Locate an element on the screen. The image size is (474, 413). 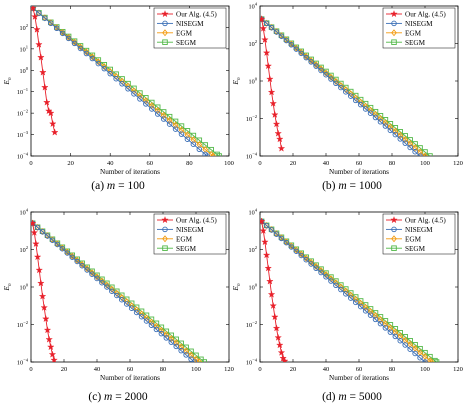
legend-label-nisegm: NISEGM is located at coordinates (190, 24).